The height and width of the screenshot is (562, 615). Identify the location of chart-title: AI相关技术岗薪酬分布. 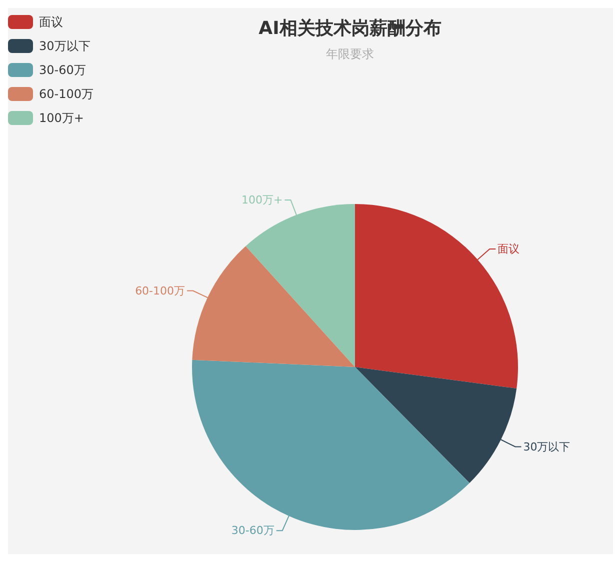
(350, 28).